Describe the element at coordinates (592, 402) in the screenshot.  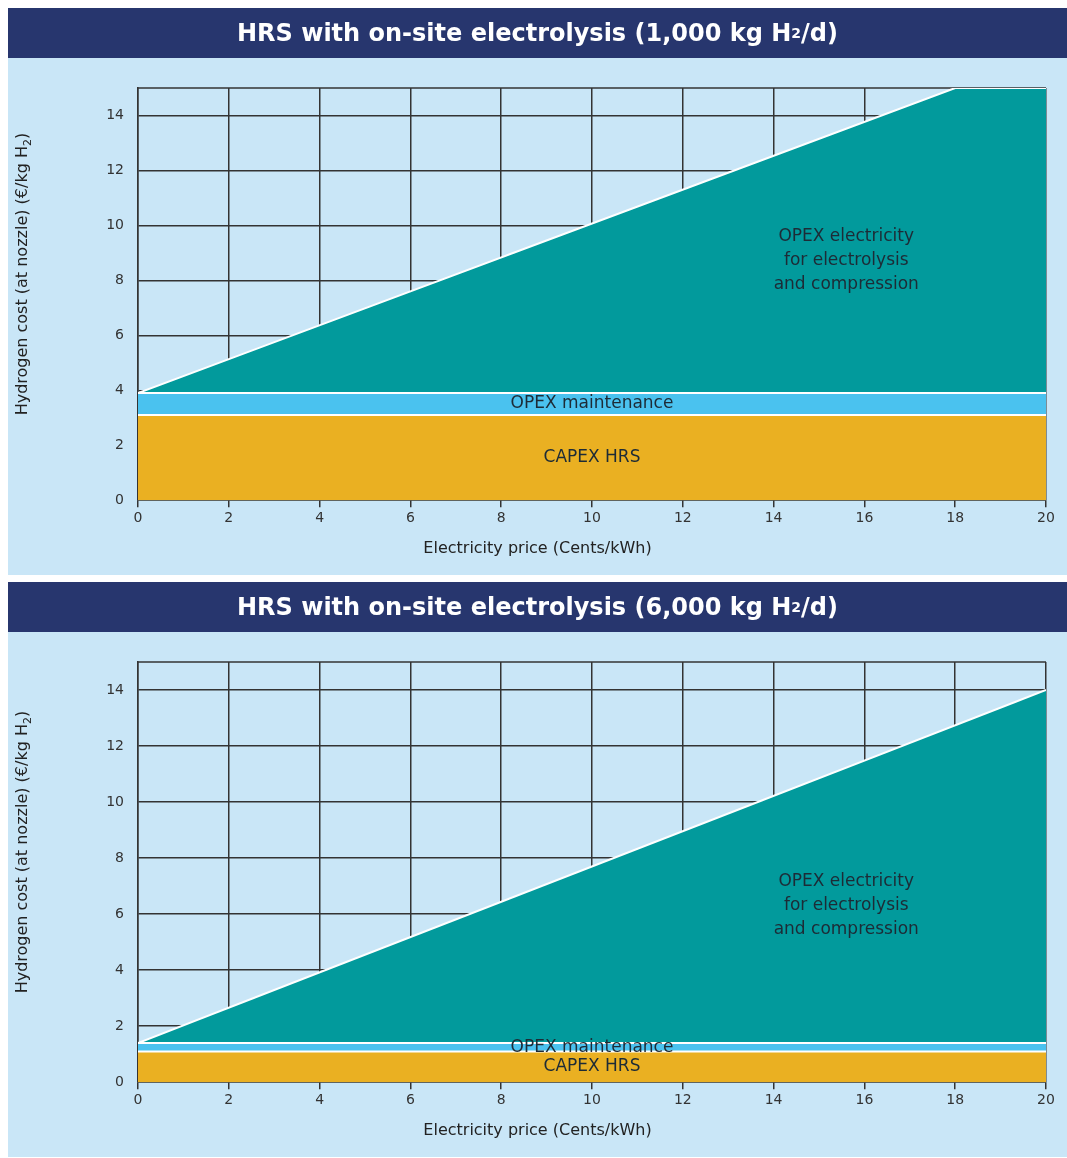
I see `series-label: OPEX maintenance` at that location.